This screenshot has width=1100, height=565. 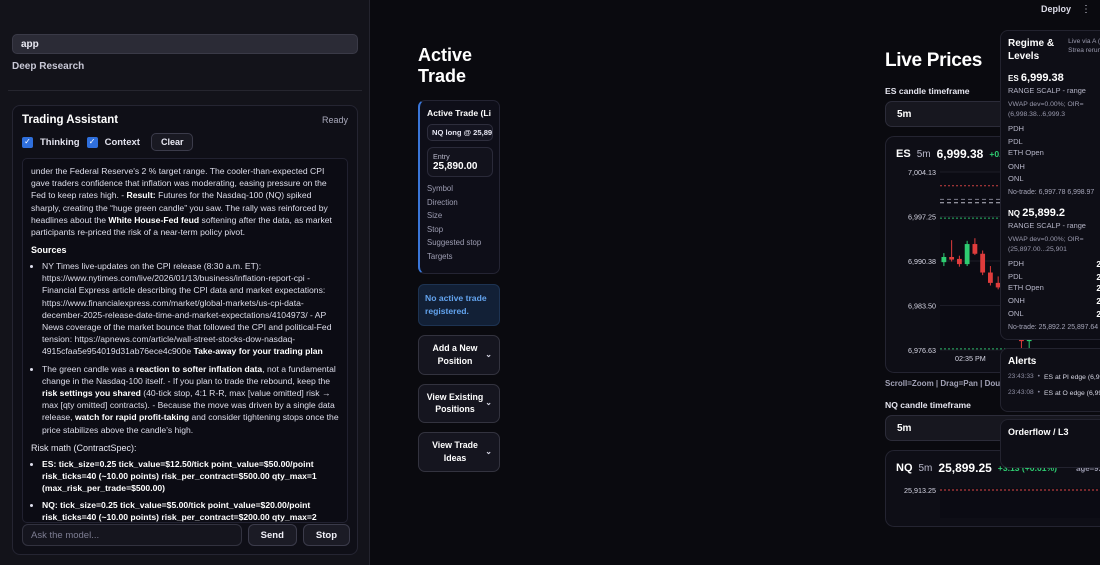 What do you see at coordinates (48, 66) in the screenshot?
I see `deep-research-link: Deep Research` at bounding box center [48, 66].